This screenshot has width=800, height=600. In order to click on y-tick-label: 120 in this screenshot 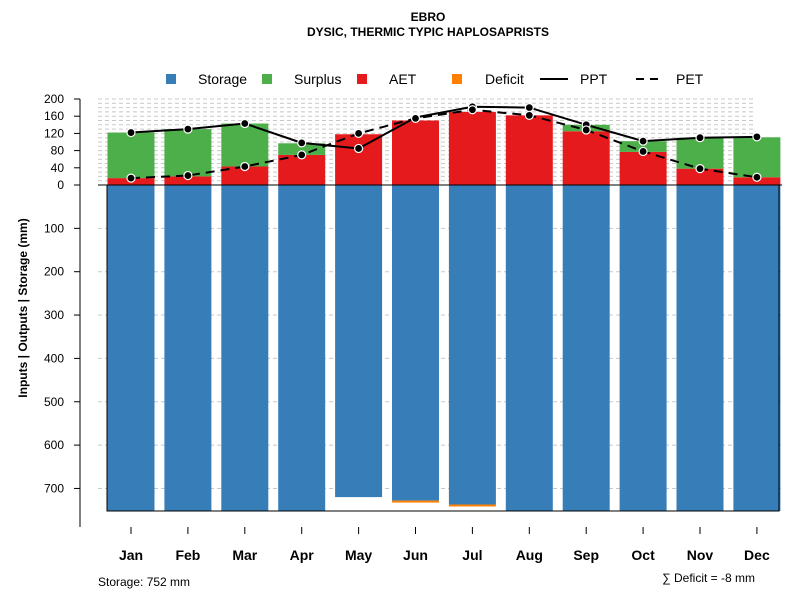, I will do `click(54, 133)`.